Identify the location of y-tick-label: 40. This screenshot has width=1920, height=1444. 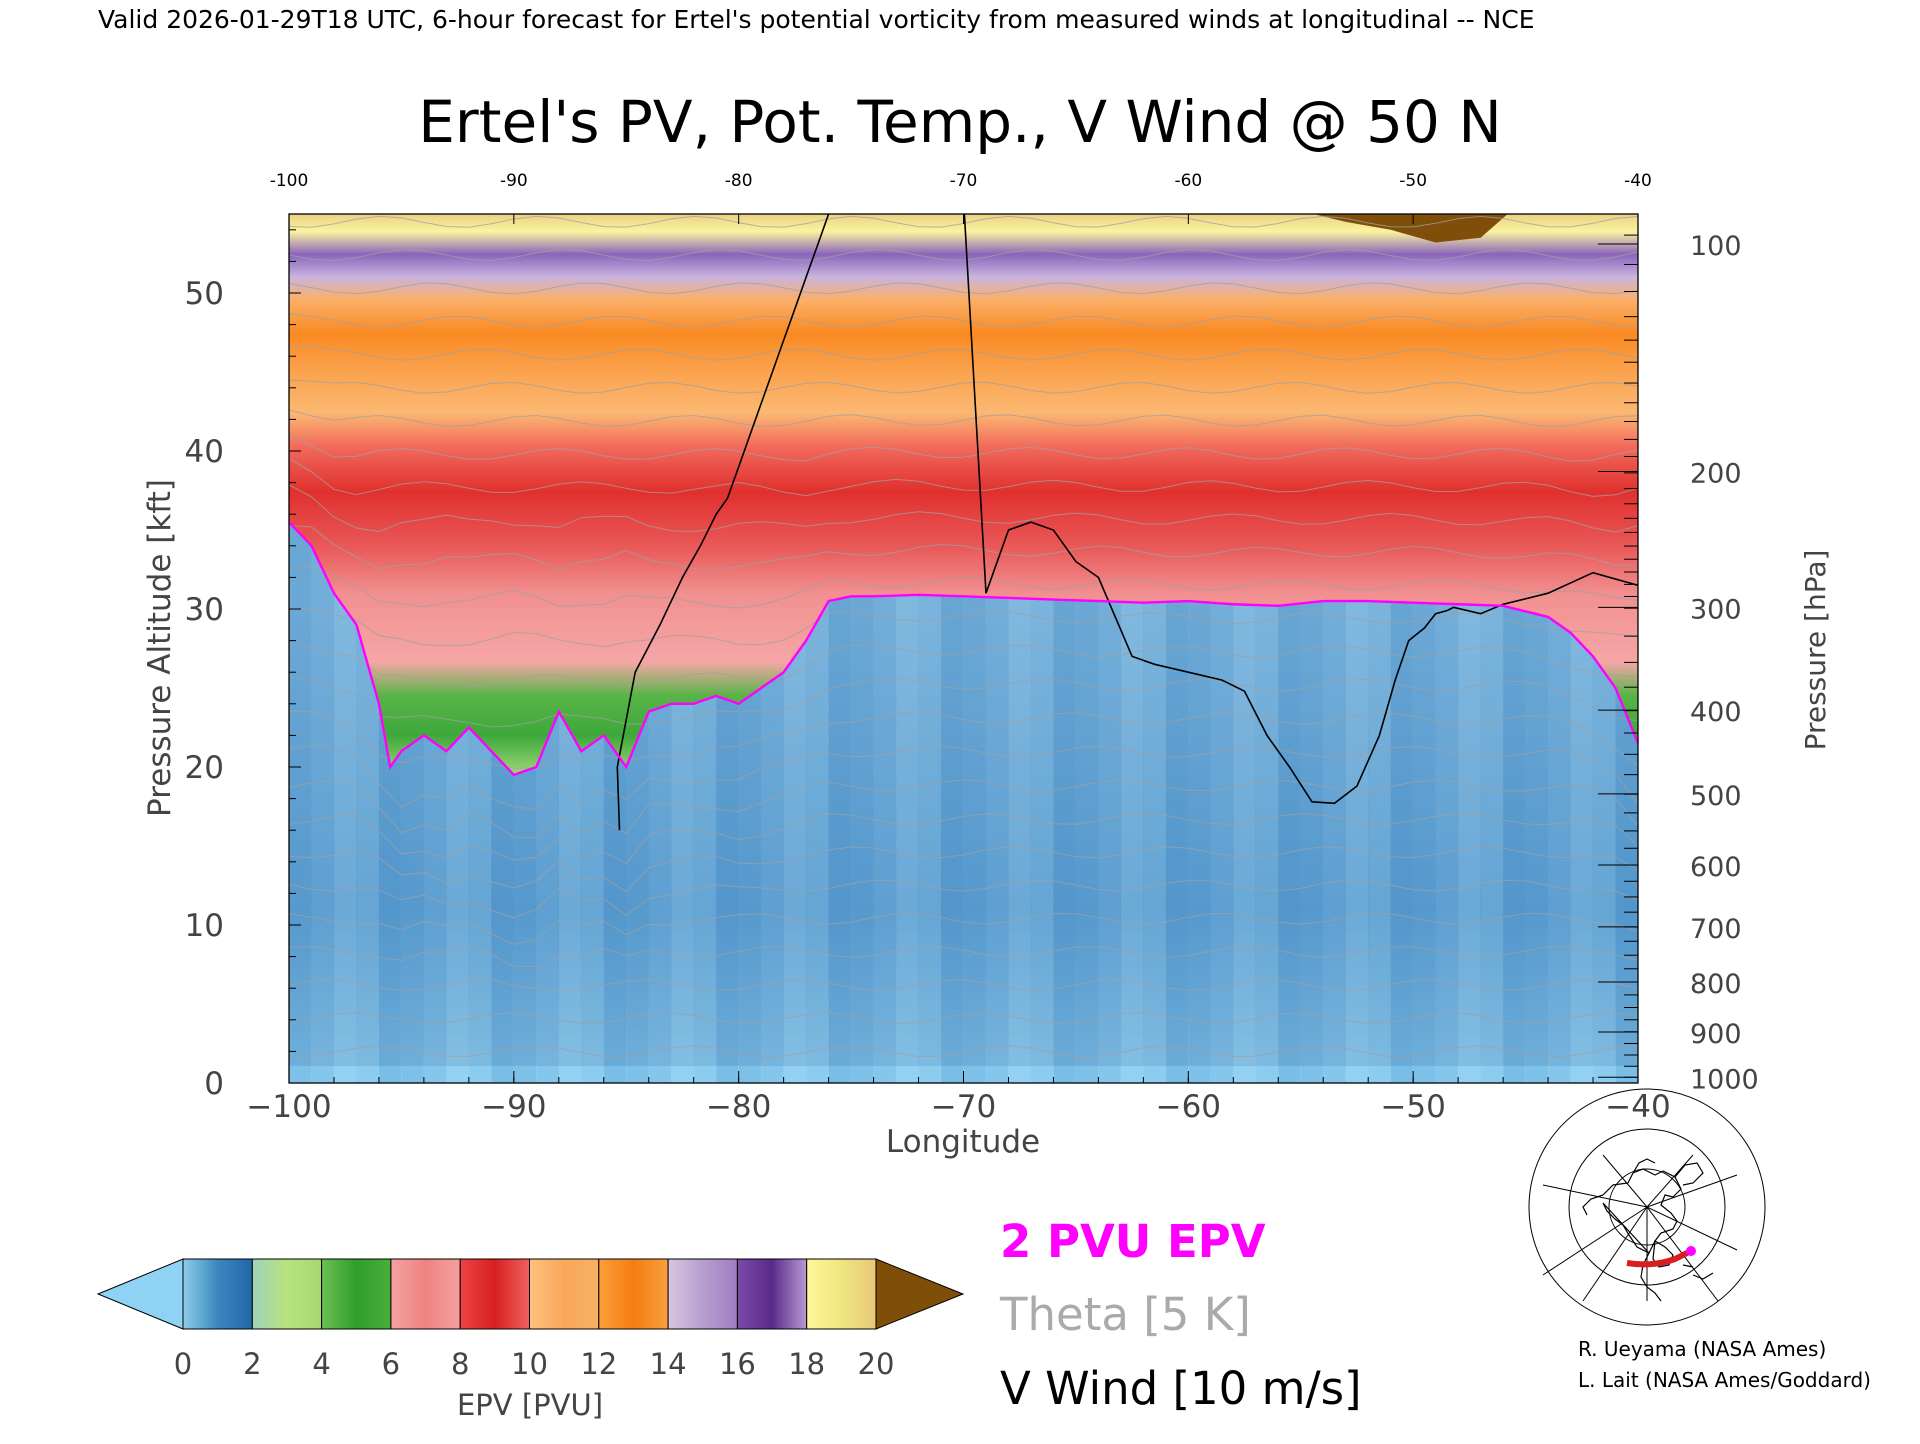
(204, 452).